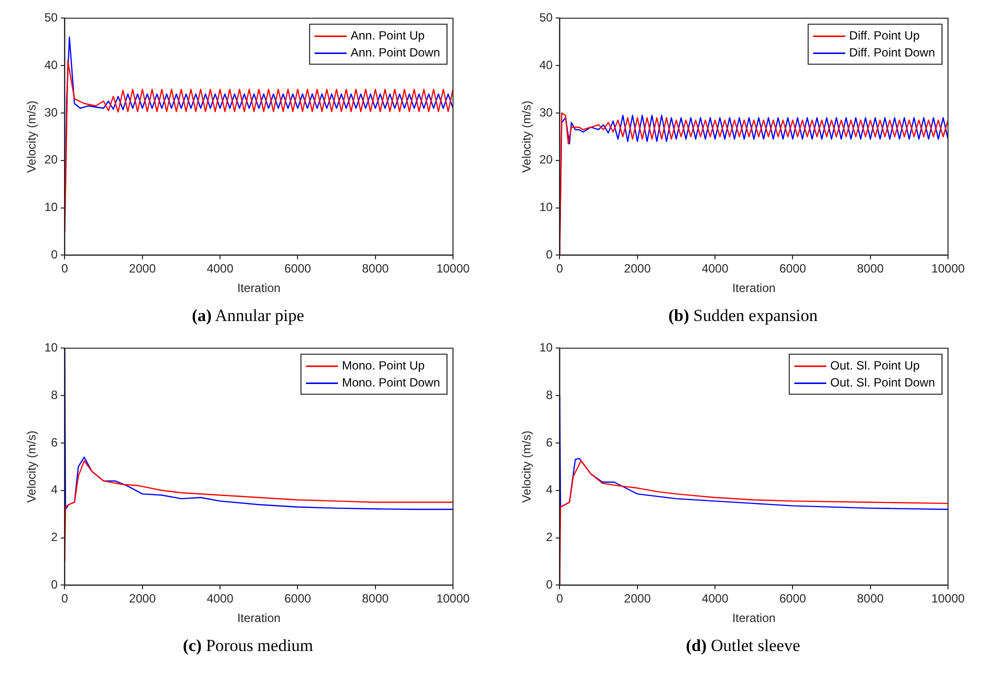 The image size is (995, 691). What do you see at coordinates (884, 35) in the screenshot?
I see `legend-label: Diff. Point Up` at bounding box center [884, 35].